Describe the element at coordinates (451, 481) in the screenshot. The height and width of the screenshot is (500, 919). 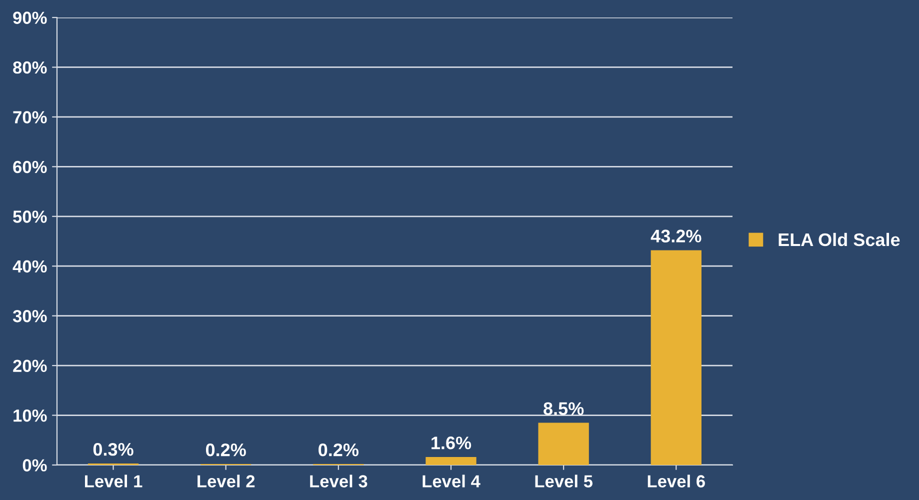
I see `x-tick-label: Level 4` at that location.